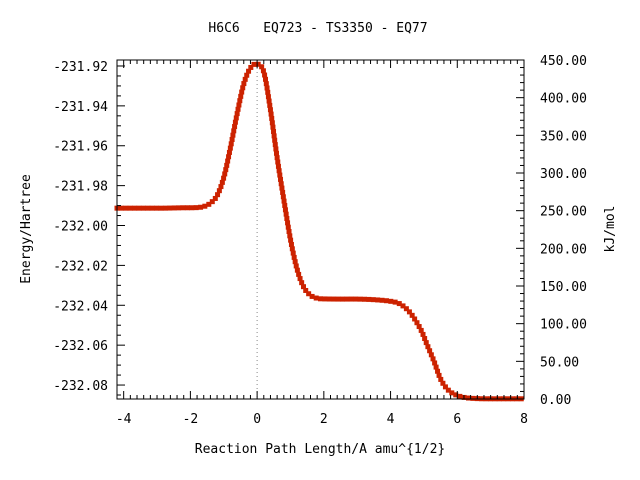 The image size is (640, 480). What do you see at coordinates (563, 325) in the screenshot?
I see `y2-tick-label: 100.00` at bounding box center [563, 325].